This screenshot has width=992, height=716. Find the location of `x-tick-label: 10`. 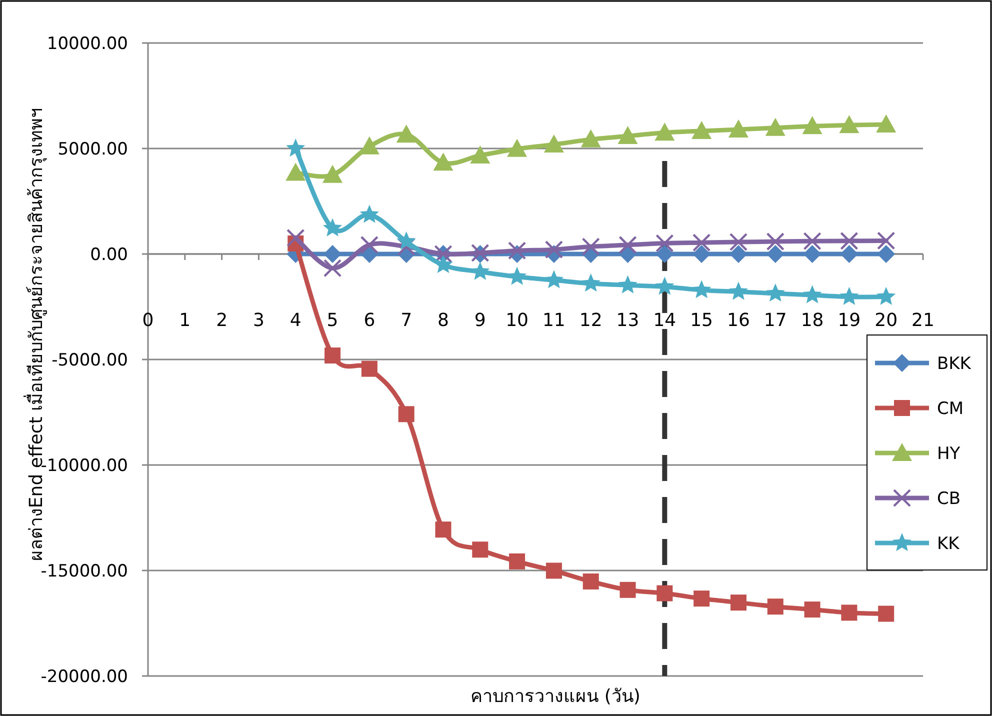

x-tick-label: 10 is located at coordinates (517, 320).